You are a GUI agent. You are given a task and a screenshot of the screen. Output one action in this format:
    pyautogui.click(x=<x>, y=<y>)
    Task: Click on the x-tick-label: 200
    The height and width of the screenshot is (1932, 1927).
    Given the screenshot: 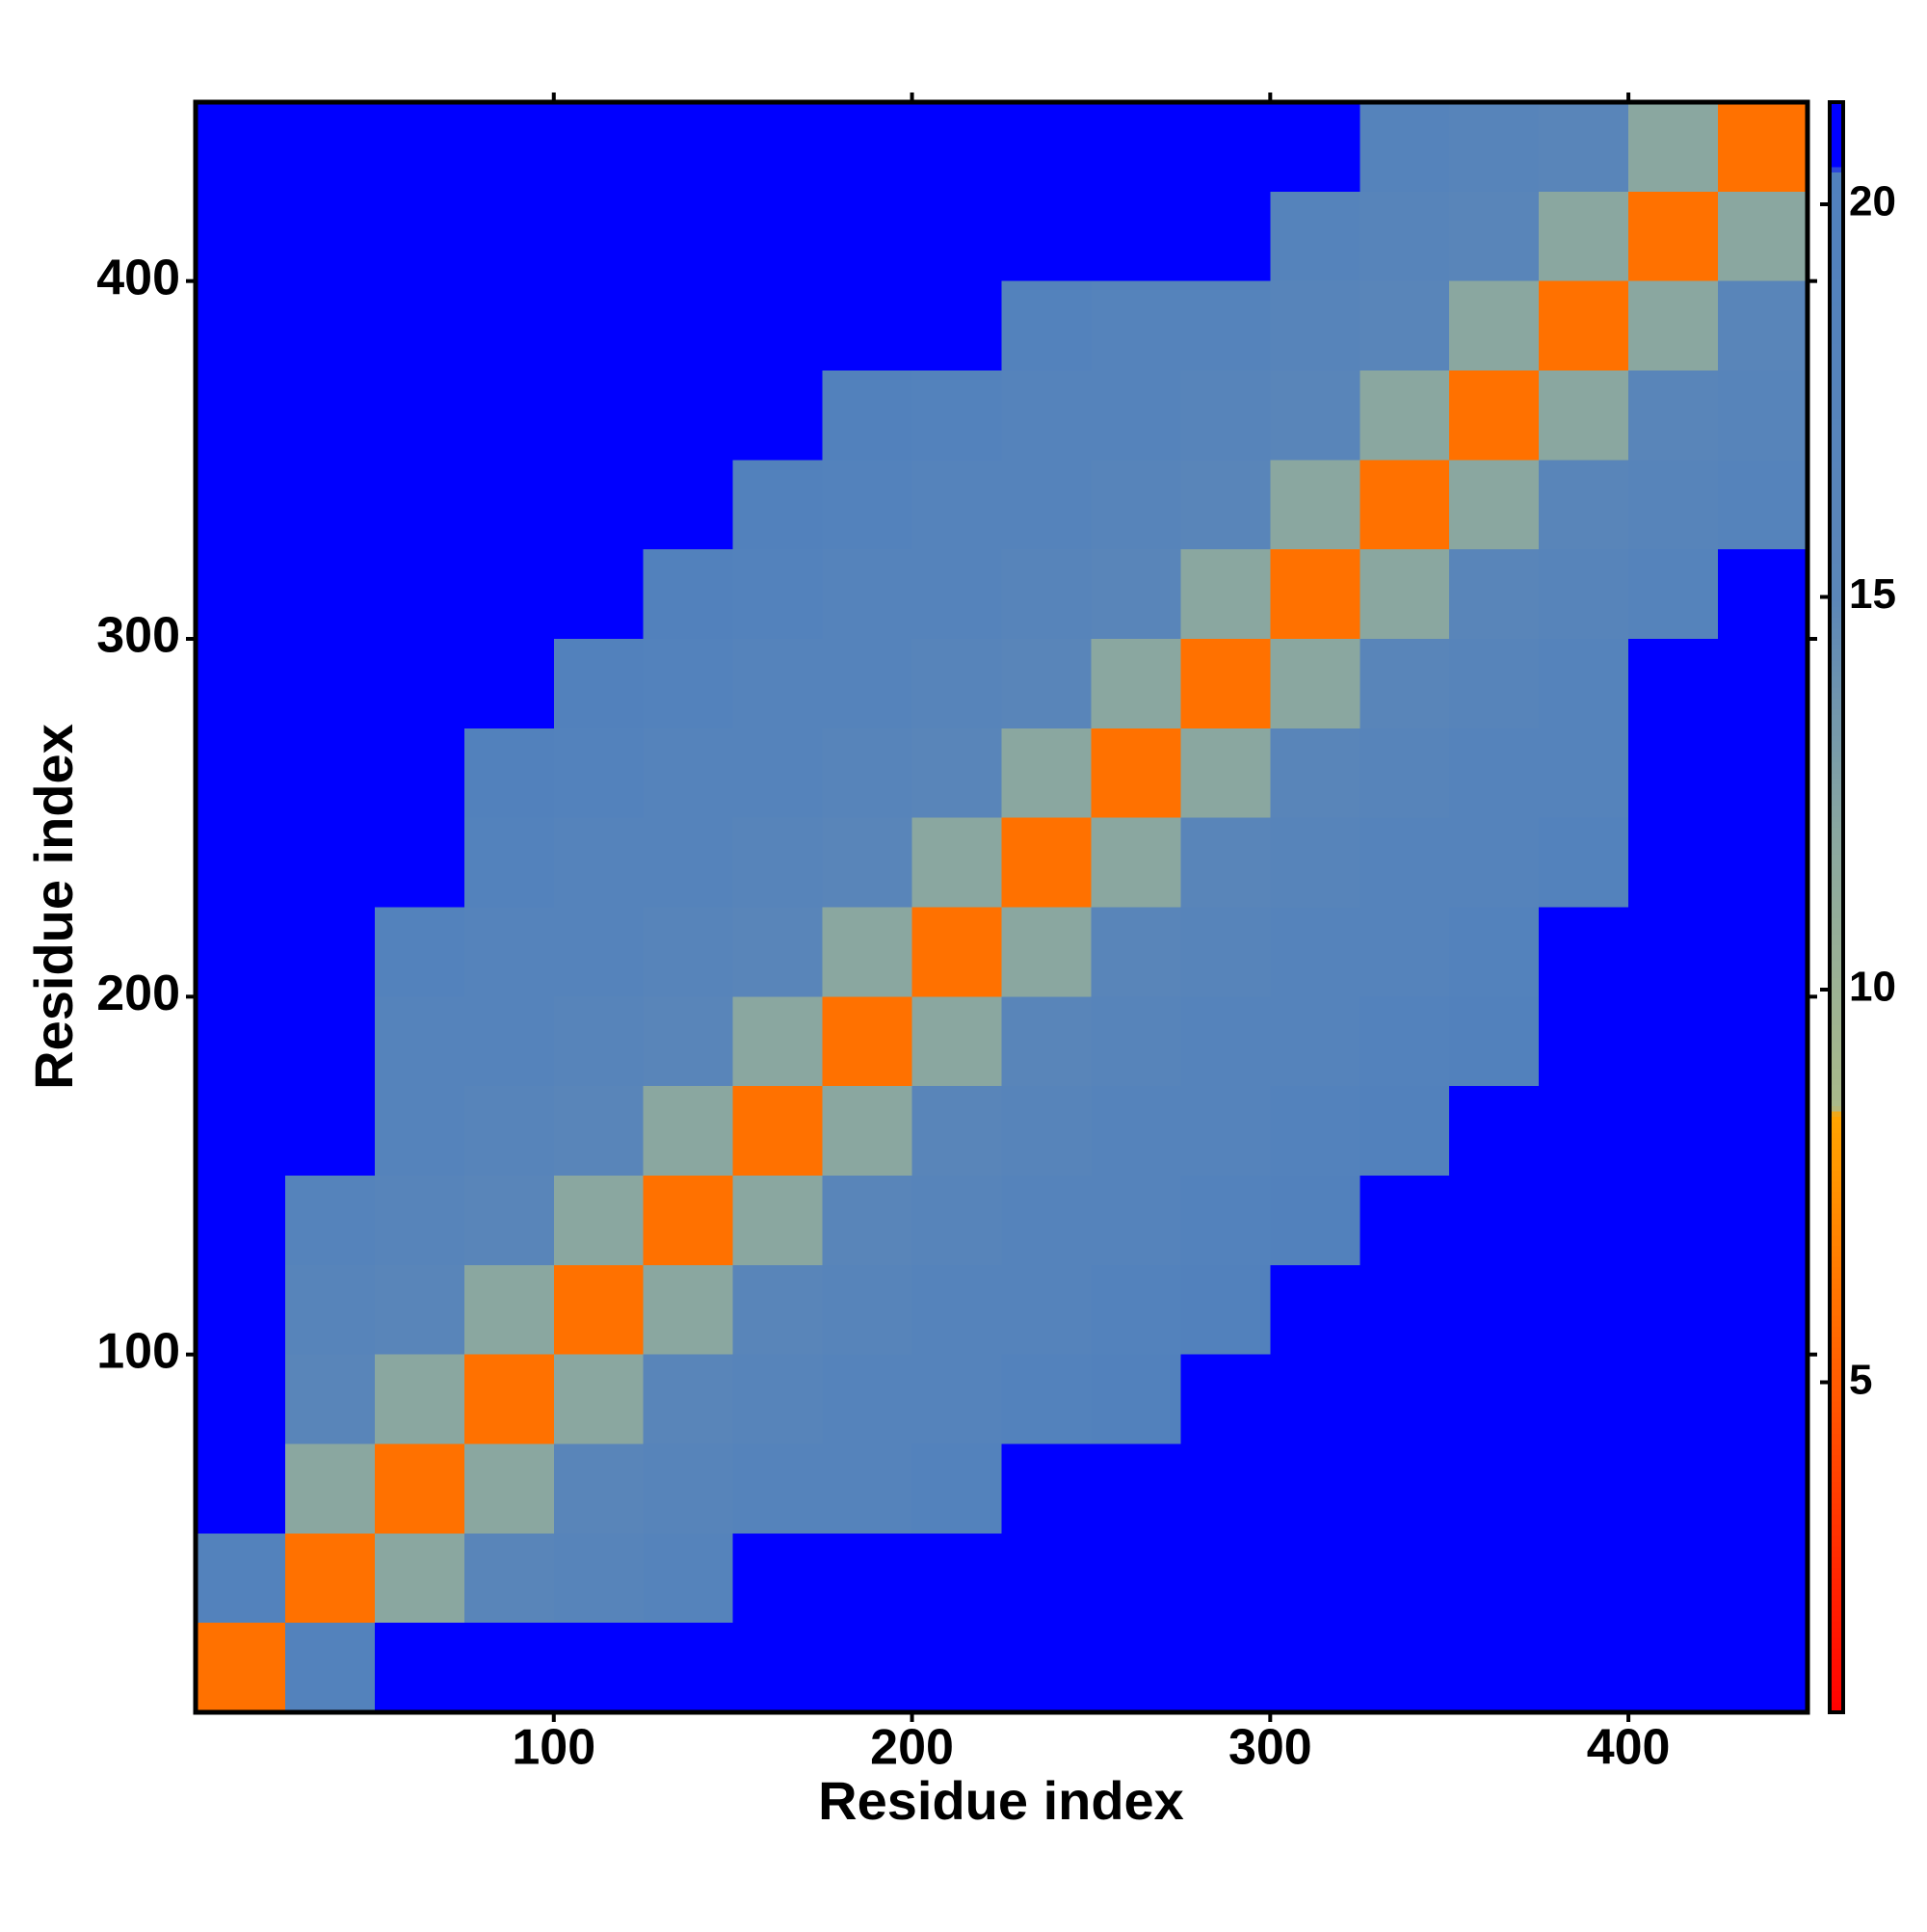 What is the action you would take?
    pyautogui.click(x=912, y=1748)
    